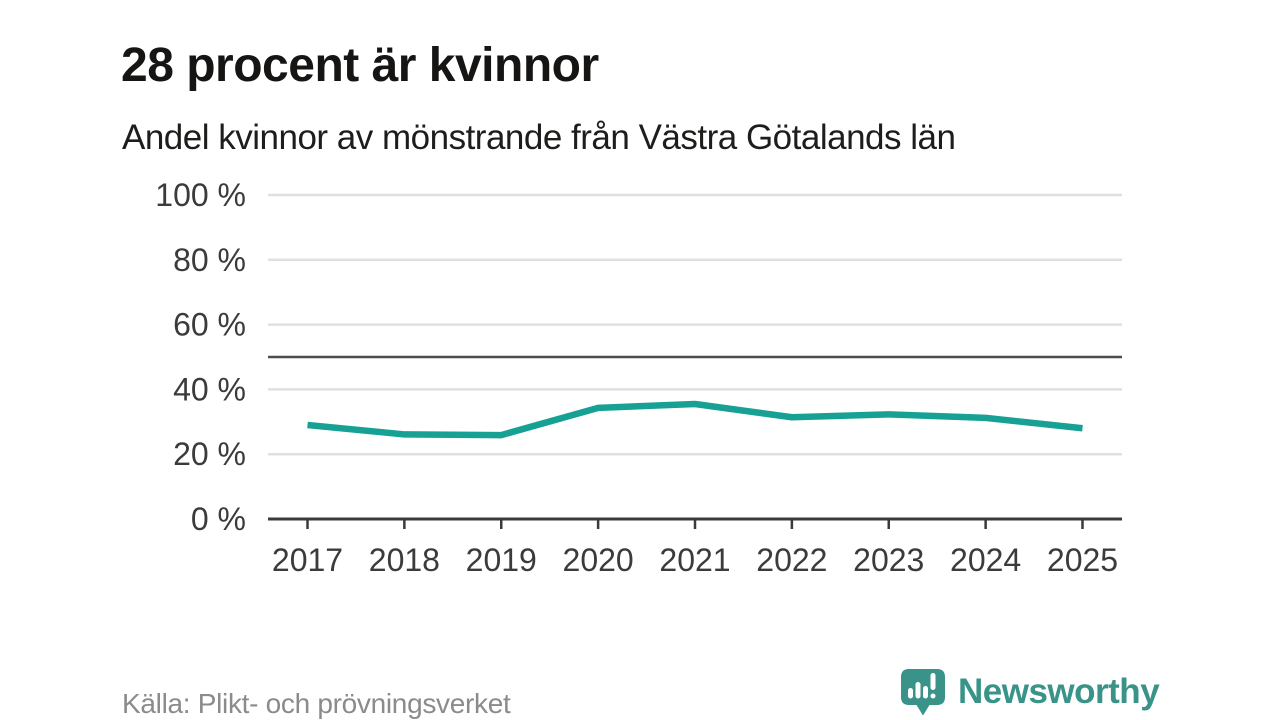 This screenshot has width=1280, height=720. Describe the element at coordinates (888, 560) in the screenshot. I see `x-tick-label: 2023` at that location.